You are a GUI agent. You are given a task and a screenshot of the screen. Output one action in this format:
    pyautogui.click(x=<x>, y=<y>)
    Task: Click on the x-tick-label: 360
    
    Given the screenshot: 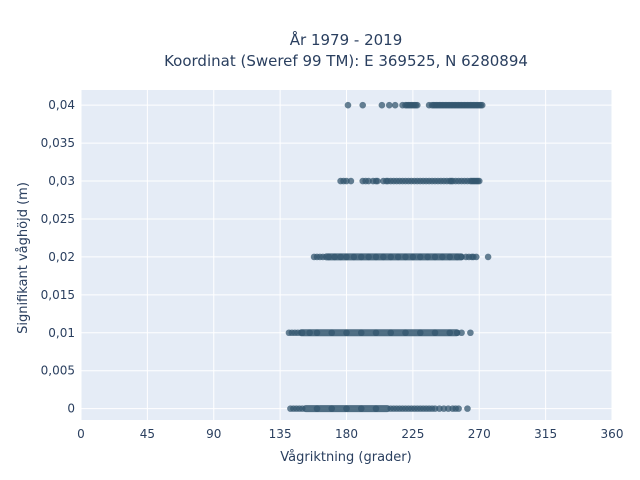 What is the action you would take?
    pyautogui.click(x=612, y=434)
    